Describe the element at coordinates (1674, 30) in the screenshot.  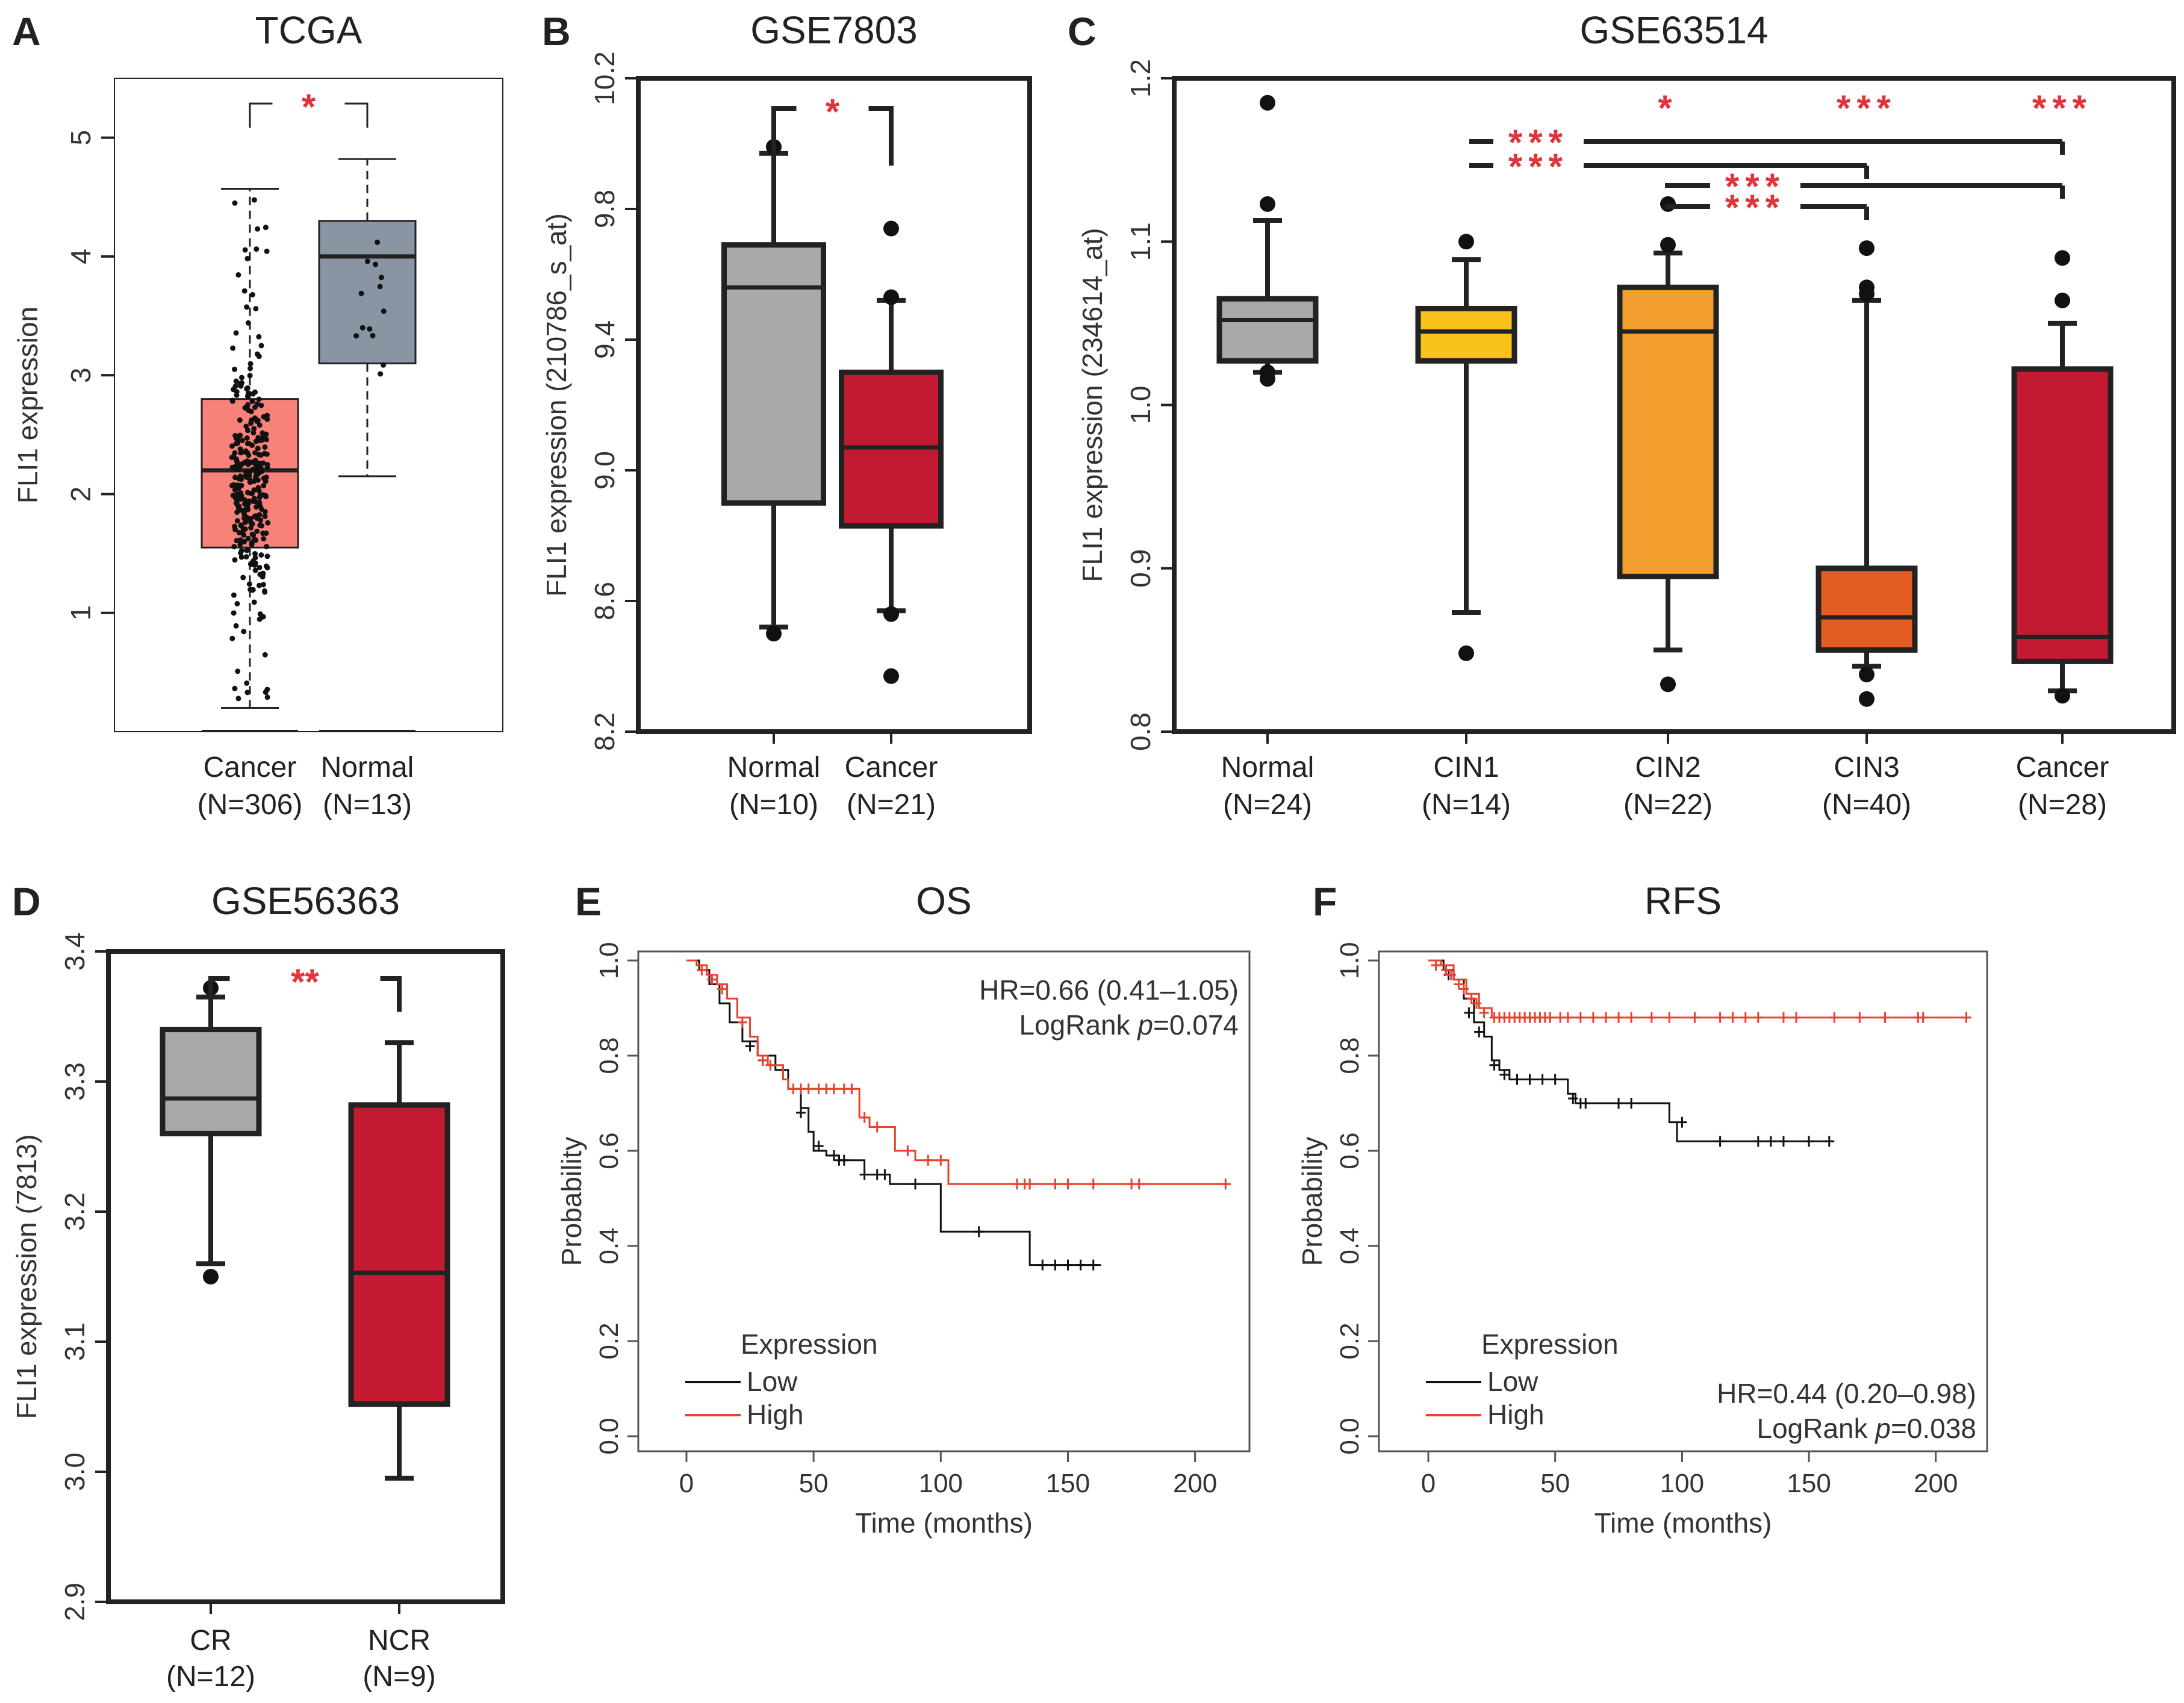
I see `chart-title: GSE63514` at that location.